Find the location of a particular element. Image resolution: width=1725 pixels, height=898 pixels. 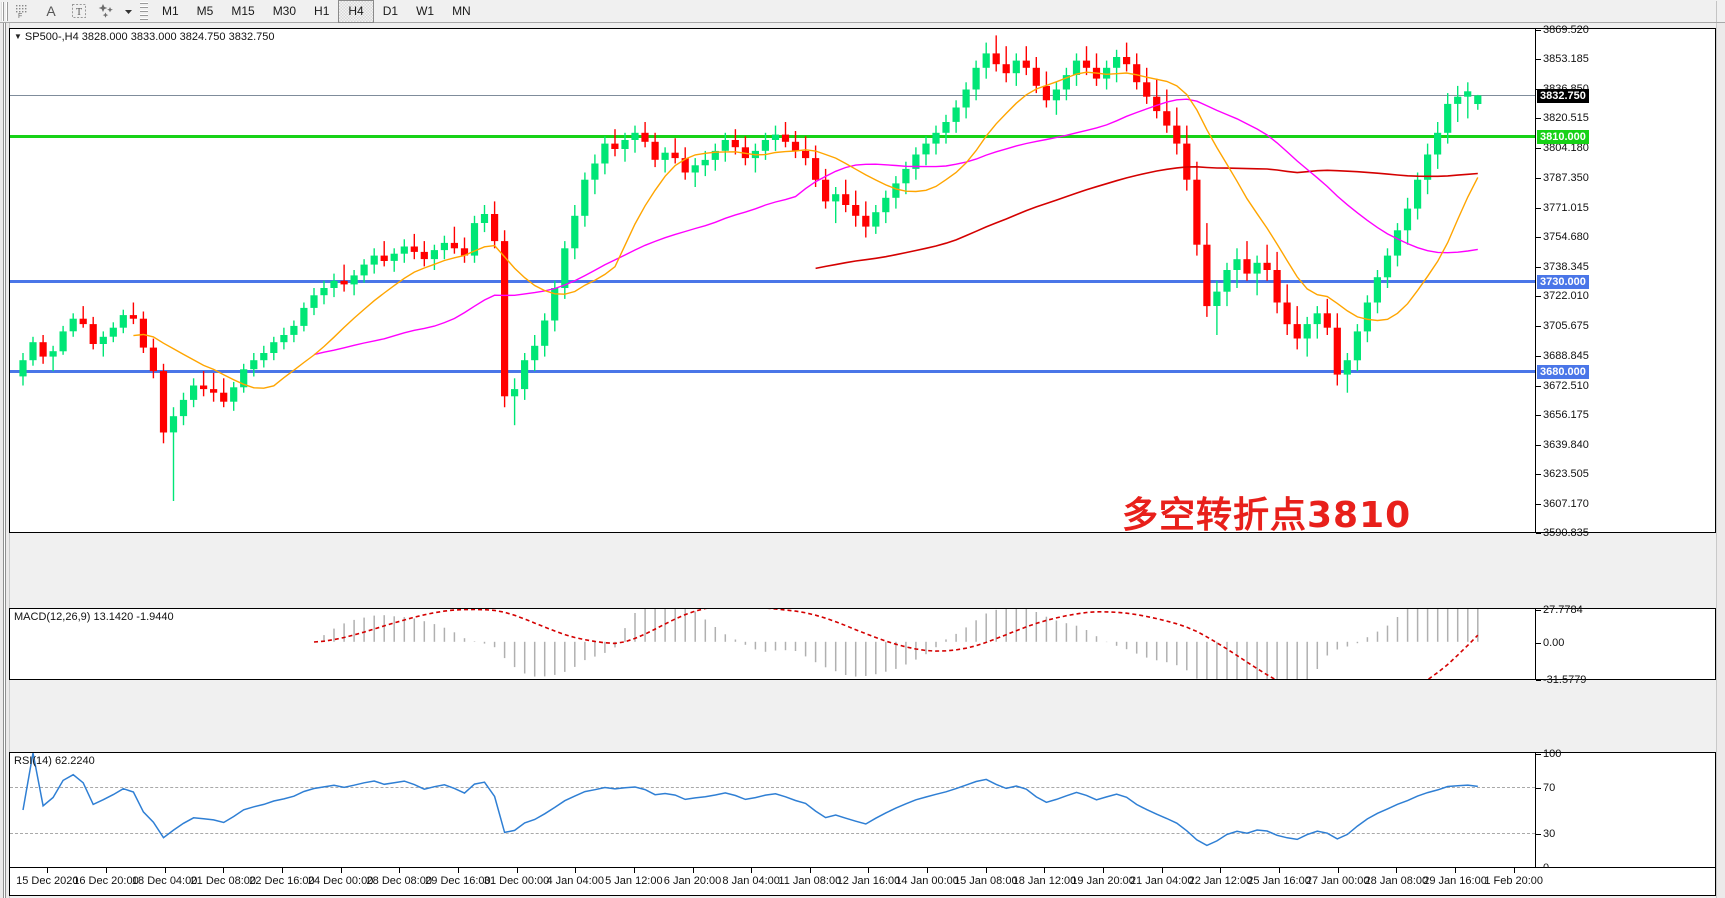

price-axis-label: 3722.010 is located at coordinates (1566, 296).